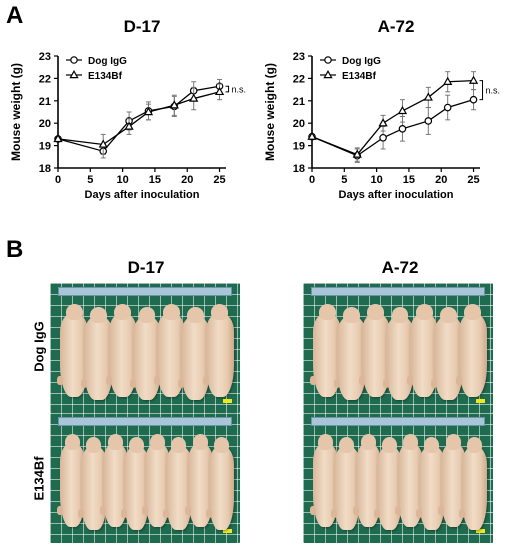 The width and height of the screenshot is (508, 550). Describe the element at coordinates (400, 267) in the screenshot. I see `photo-column-title-a72: A-72` at that location.